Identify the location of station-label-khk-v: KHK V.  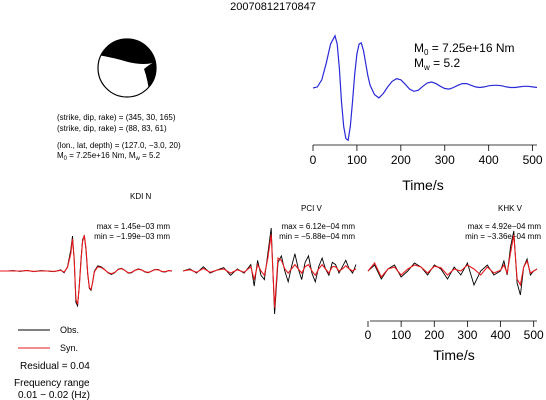
(510, 208).